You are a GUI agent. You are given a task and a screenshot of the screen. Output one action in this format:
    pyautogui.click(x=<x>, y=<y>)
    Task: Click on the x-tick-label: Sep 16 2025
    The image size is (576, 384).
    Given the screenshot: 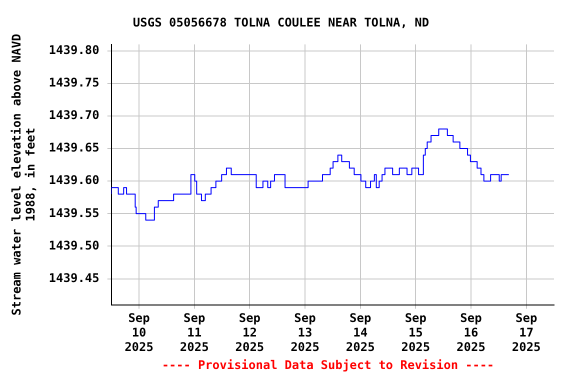 What is the action you would take?
    pyautogui.click(x=471, y=332)
    